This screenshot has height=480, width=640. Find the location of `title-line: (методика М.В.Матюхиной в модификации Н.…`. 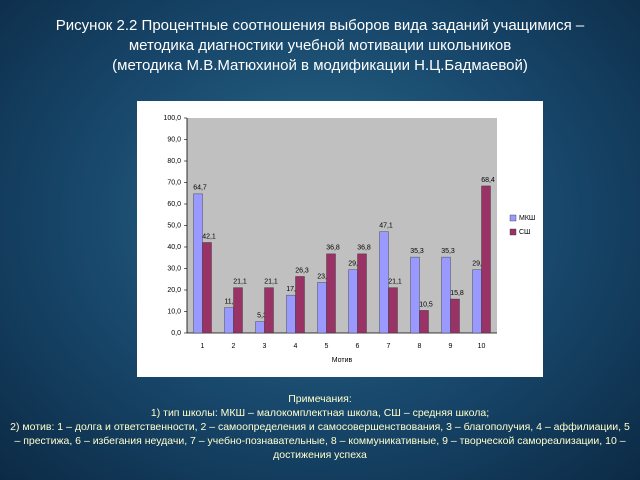

title-line: (методика М.В.Матюхиной в модификации Н.… is located at coordinates (320, 65).